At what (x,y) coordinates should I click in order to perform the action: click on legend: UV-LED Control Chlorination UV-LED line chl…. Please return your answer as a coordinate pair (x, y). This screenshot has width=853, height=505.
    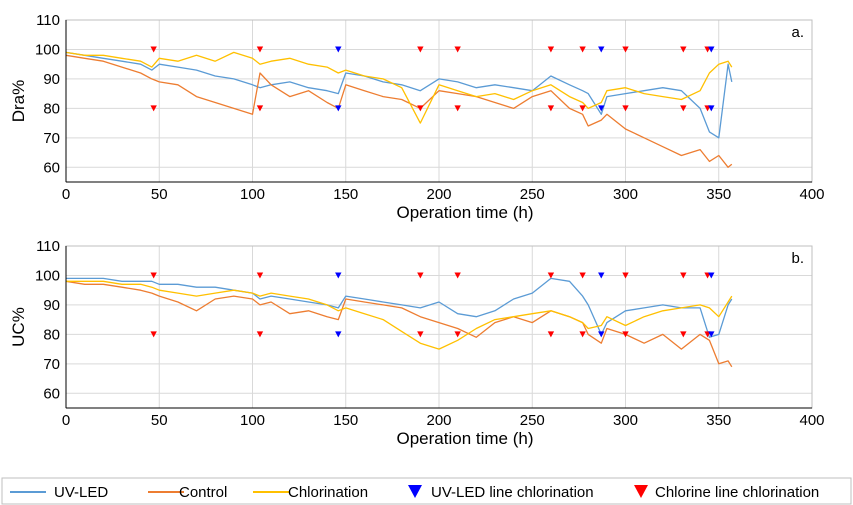
    Looking at the image, I should click on (426, 491).